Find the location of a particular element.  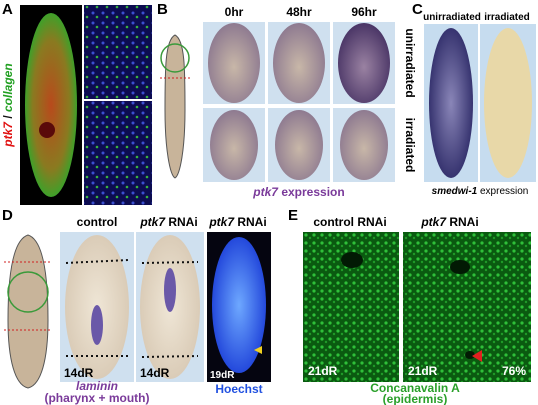

caption-sub: (epidermis) is located at coordinates (415, 398).